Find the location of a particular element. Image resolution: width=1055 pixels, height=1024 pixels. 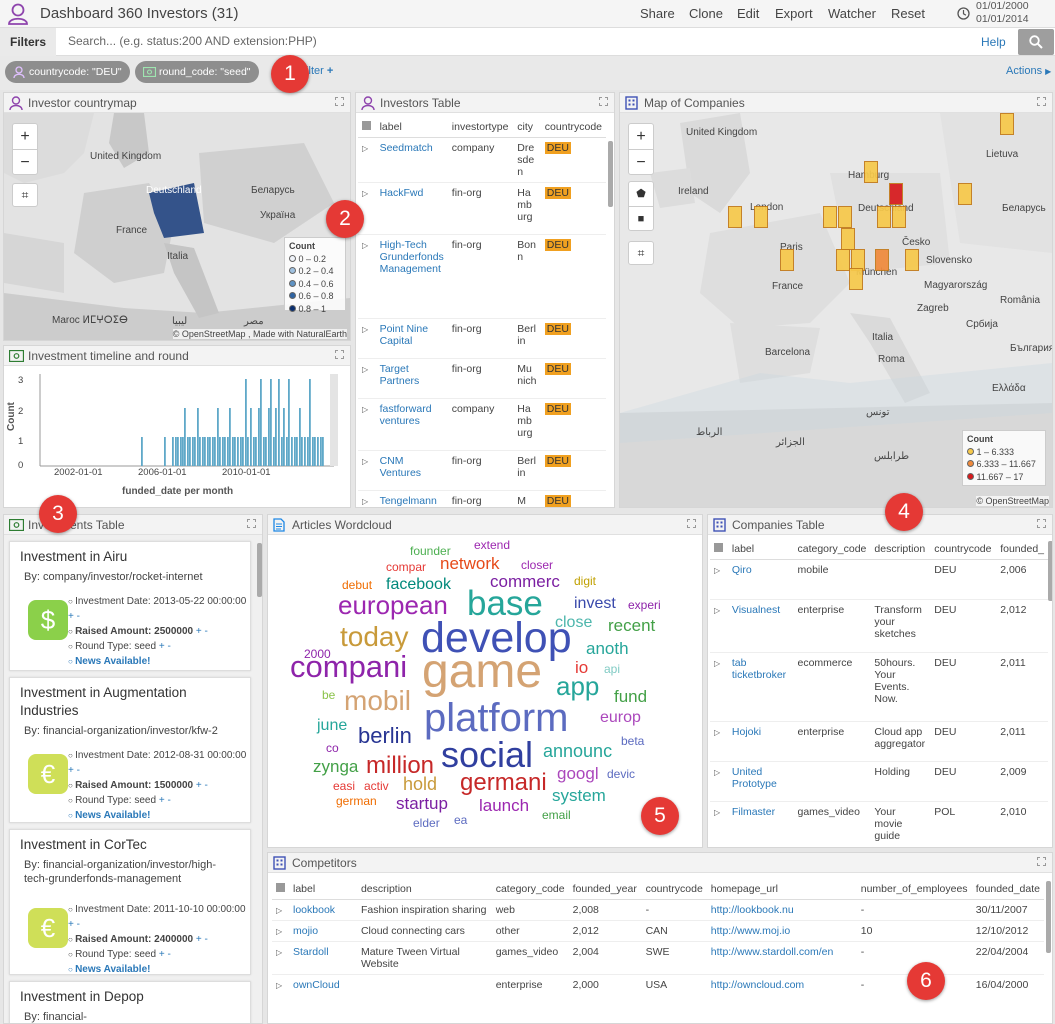

wordcloud-word: launch is located at coordinates (504, 805).